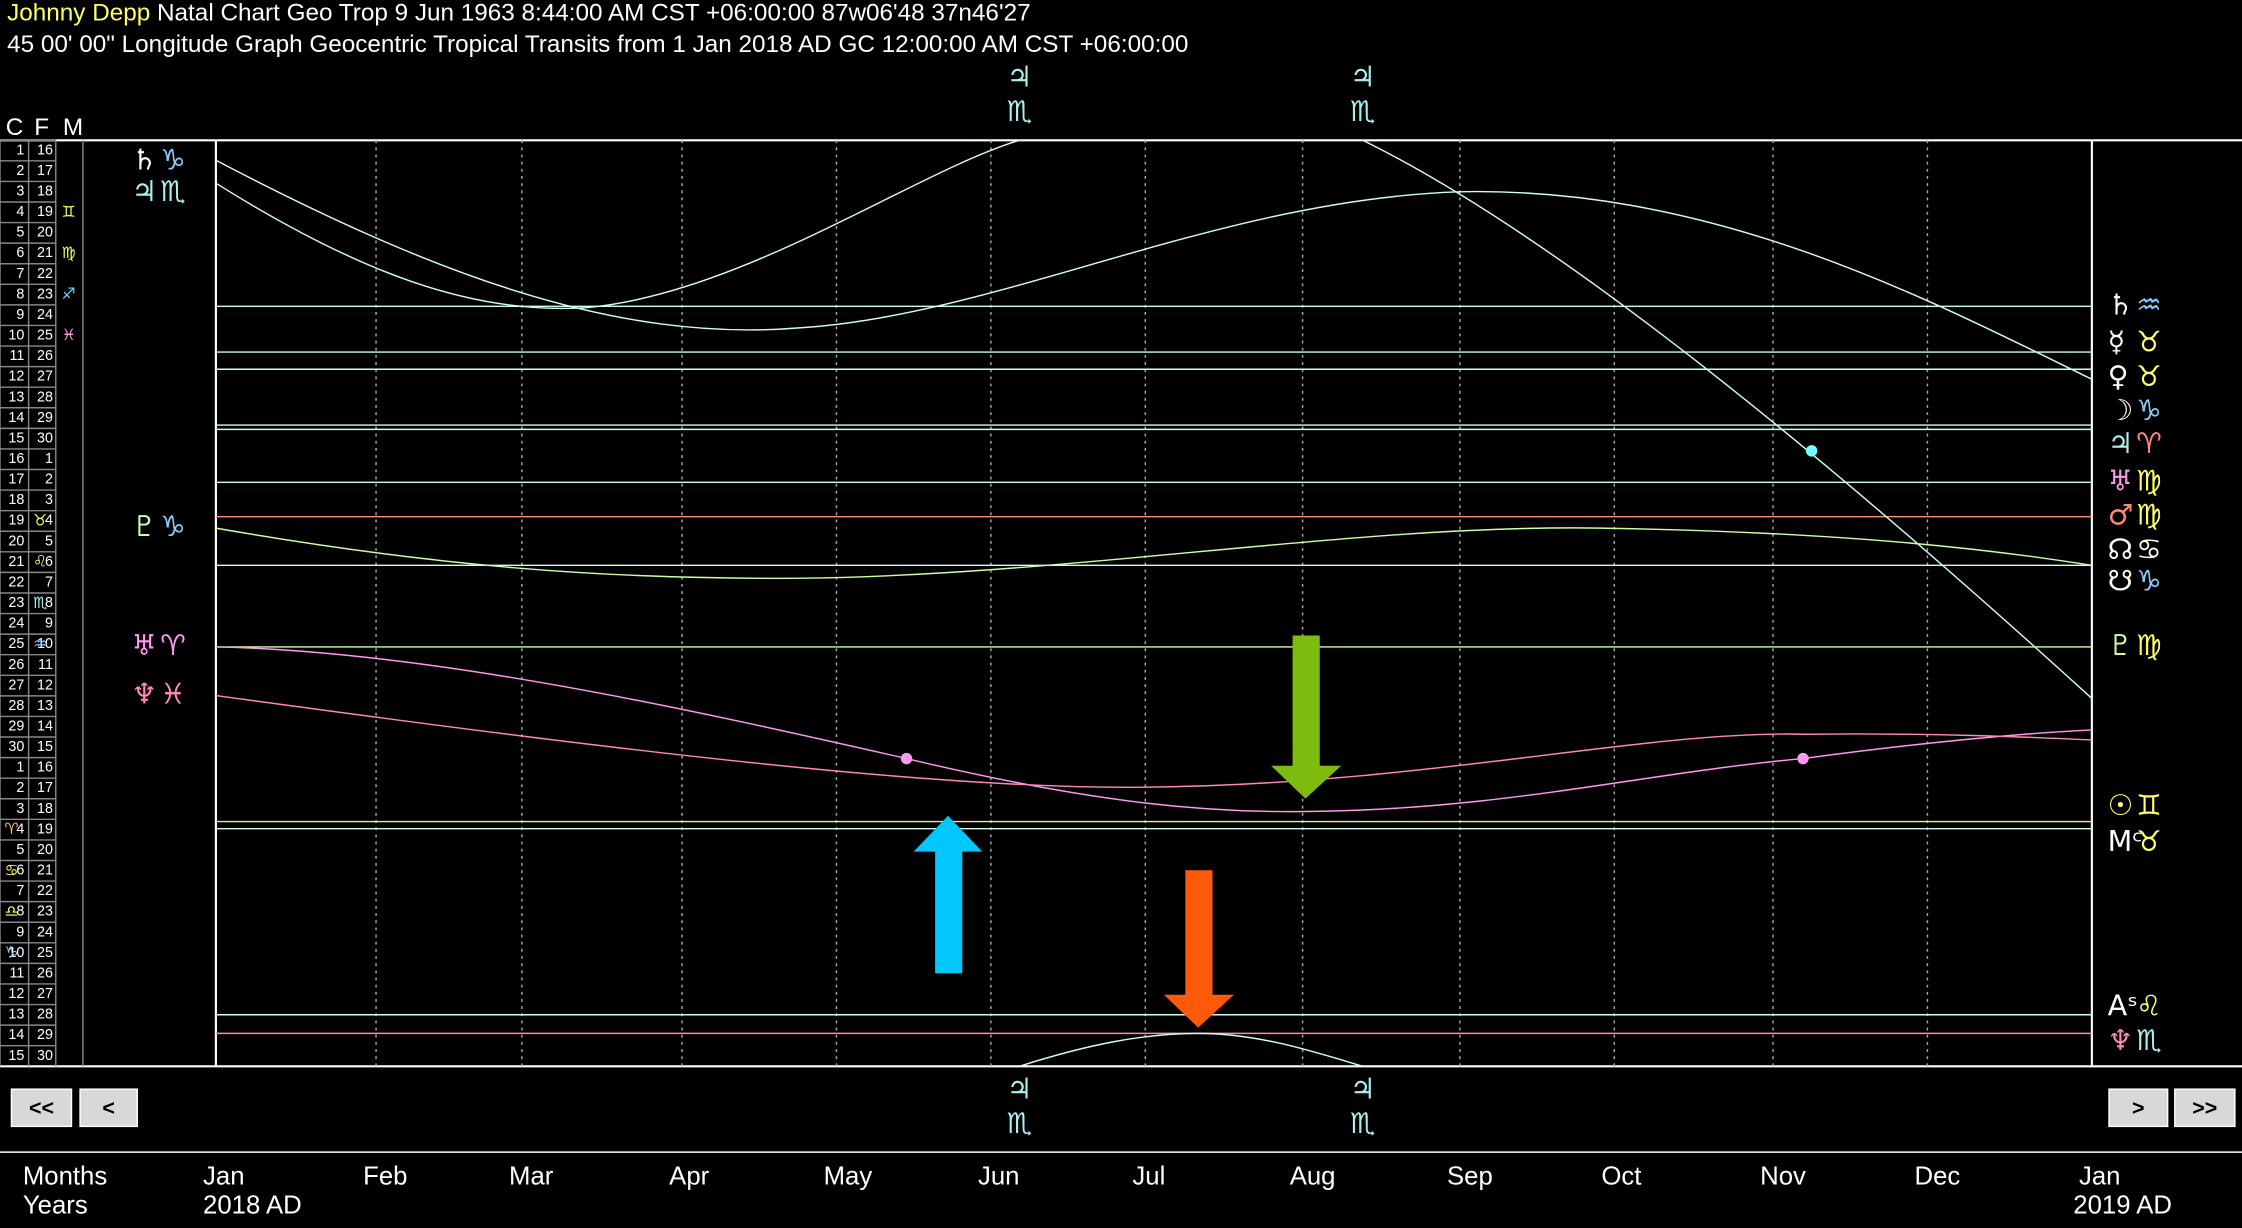 This screenshot has width=2242, height=1228. What do you see at coordinates (2149, 304) in the screenshot?
I see `sign-glyph: ♒` at bounding box center [2149, 304].